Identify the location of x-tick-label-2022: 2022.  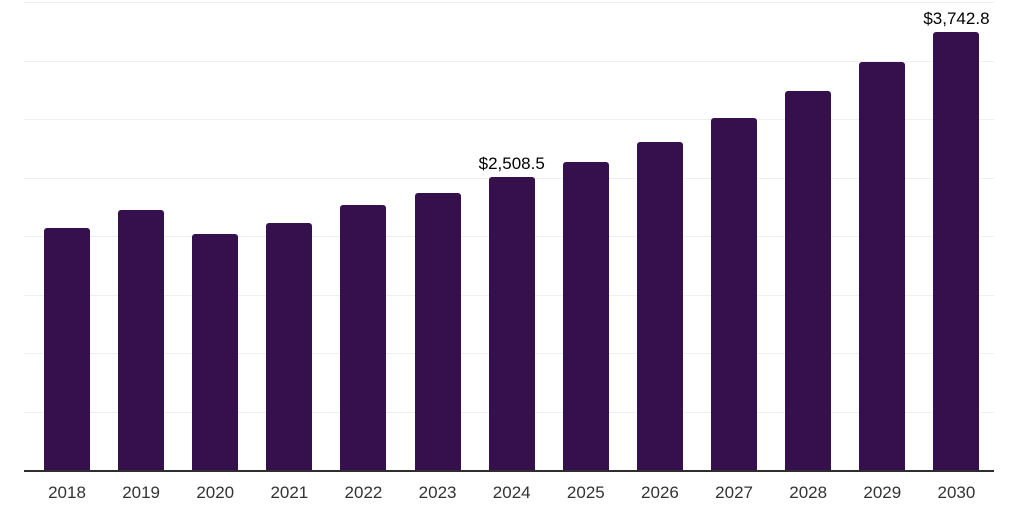
(363, 492).